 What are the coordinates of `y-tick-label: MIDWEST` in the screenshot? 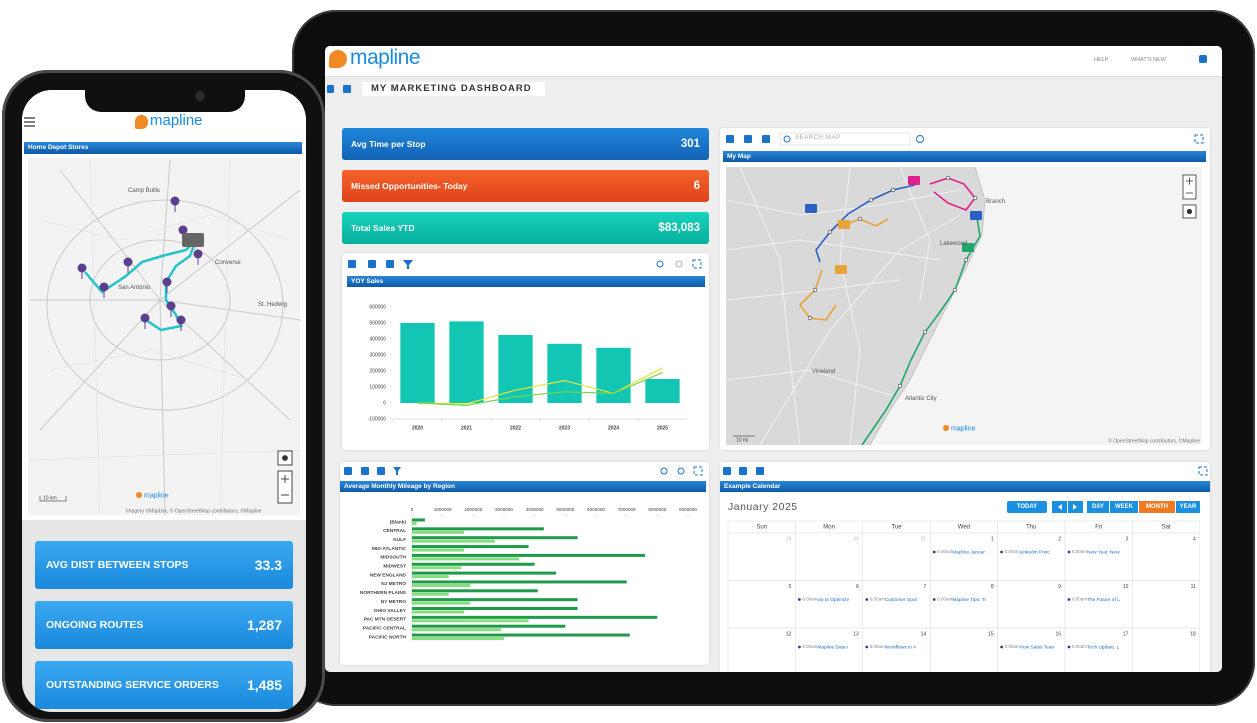 It's located at (394, 567).